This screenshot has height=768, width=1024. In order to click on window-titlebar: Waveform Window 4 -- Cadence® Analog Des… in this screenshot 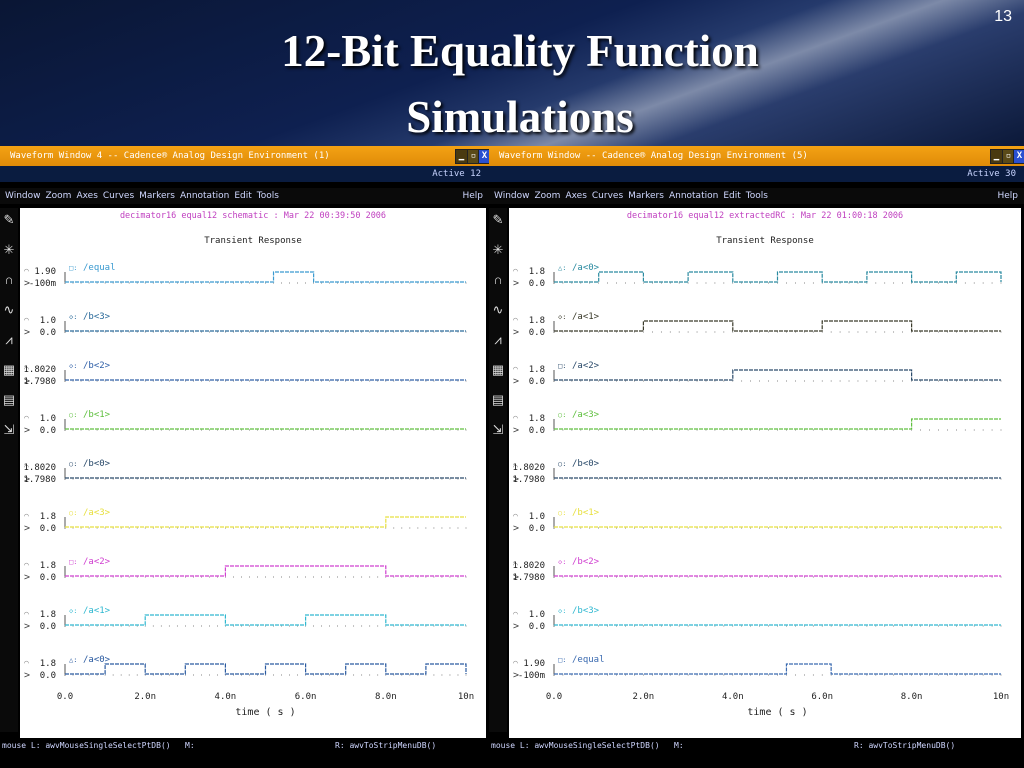, I will do `click(245, 156)`.